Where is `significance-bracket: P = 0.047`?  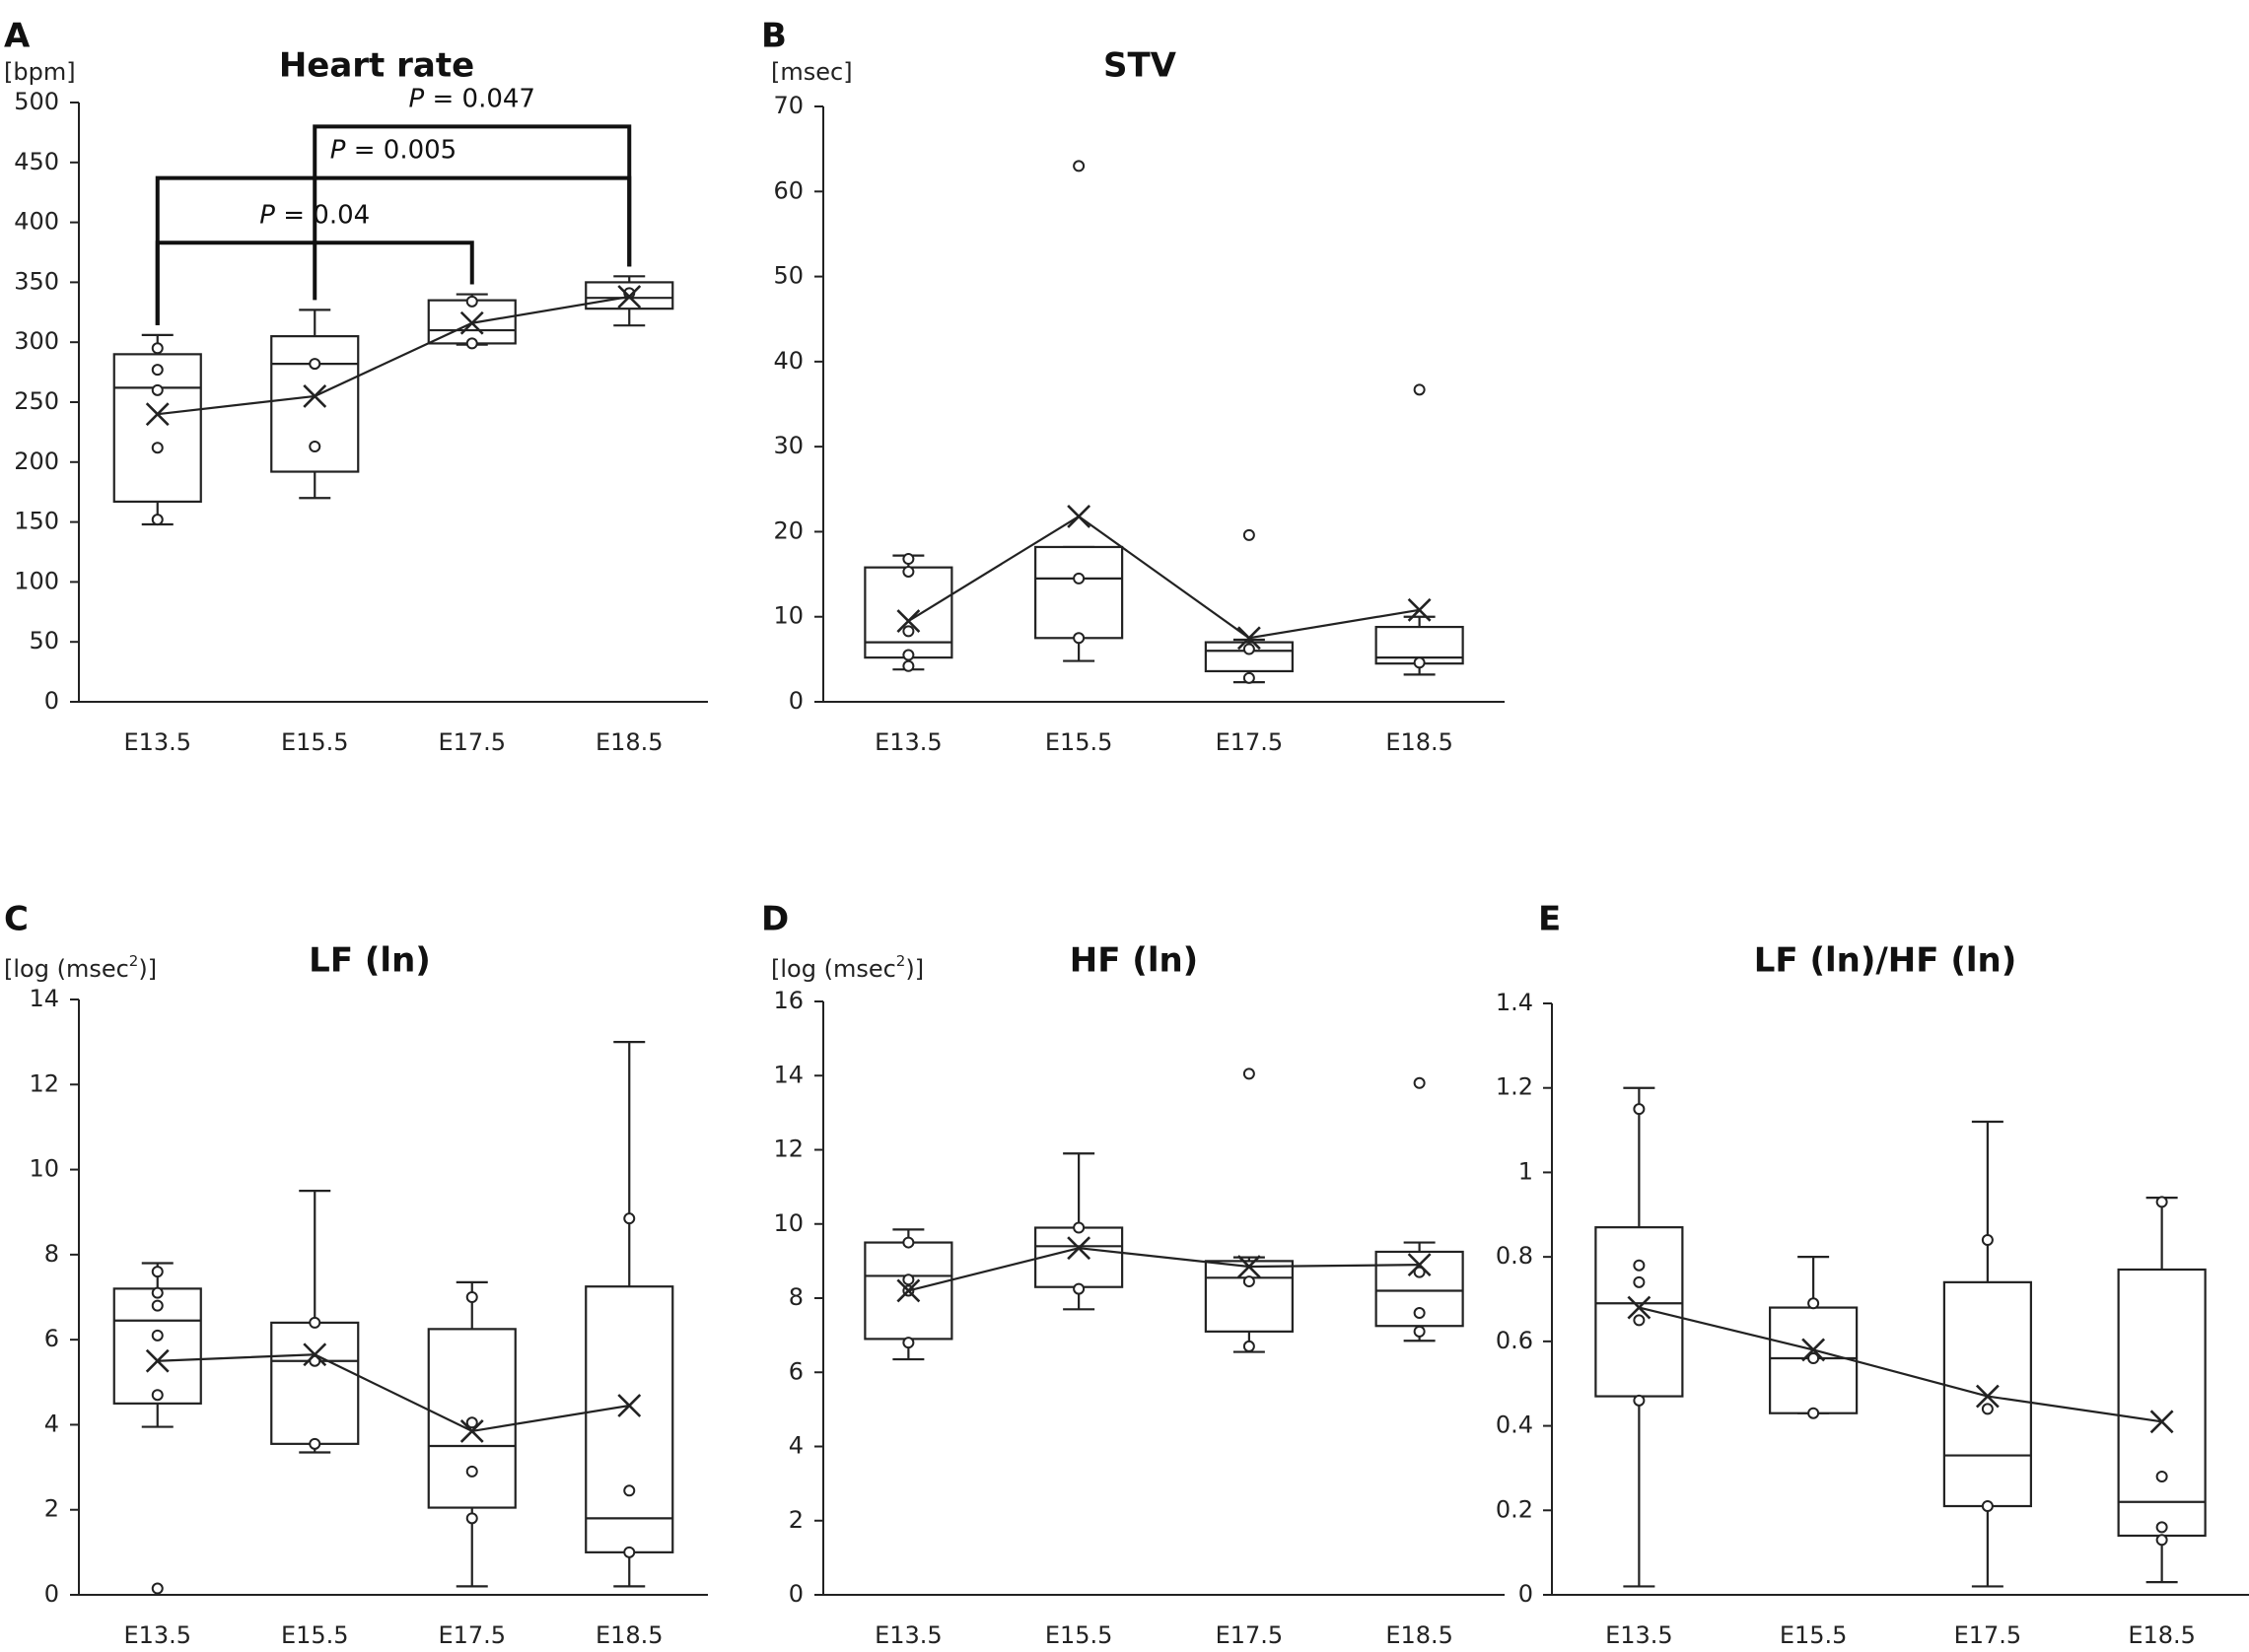 significance-bracket: P = 0.047 is located at coordinates (472, 192).